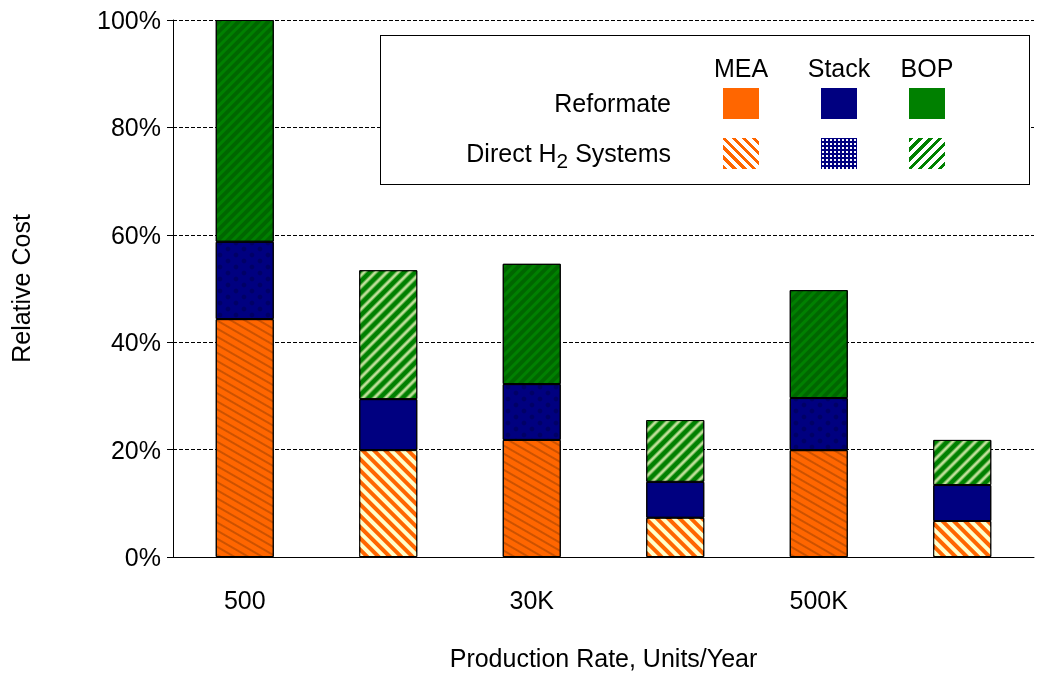 The image size is (1042, 675). I want to click on x-tick-label: 500K, so click(819, 599).